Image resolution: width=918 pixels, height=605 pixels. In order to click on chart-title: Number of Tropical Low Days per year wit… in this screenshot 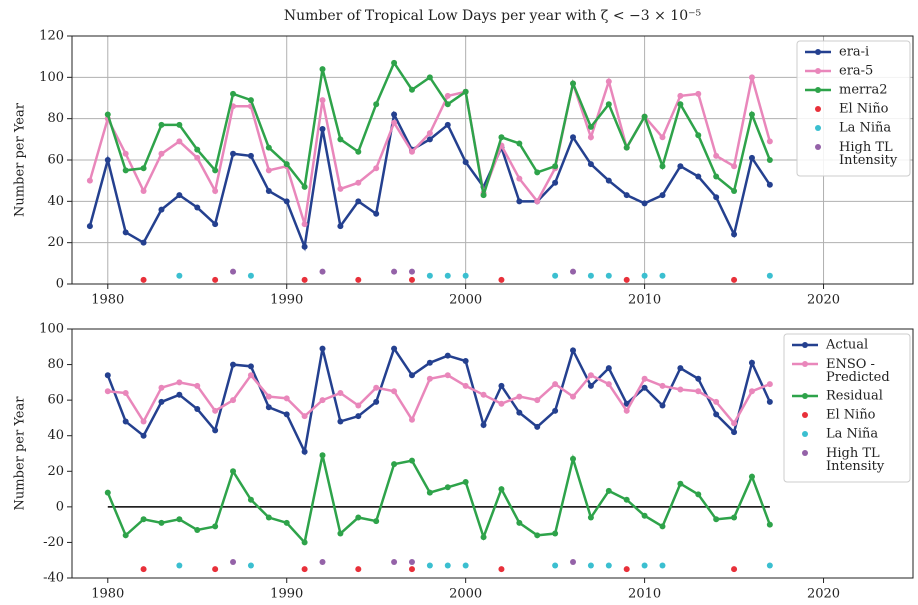, I will do `click(493, 16)`.